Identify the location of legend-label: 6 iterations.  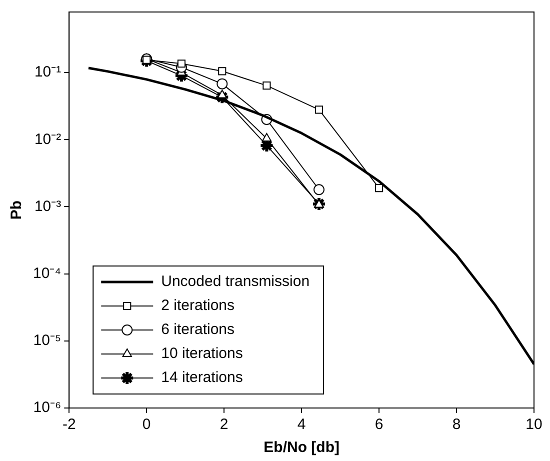
(198, 329).